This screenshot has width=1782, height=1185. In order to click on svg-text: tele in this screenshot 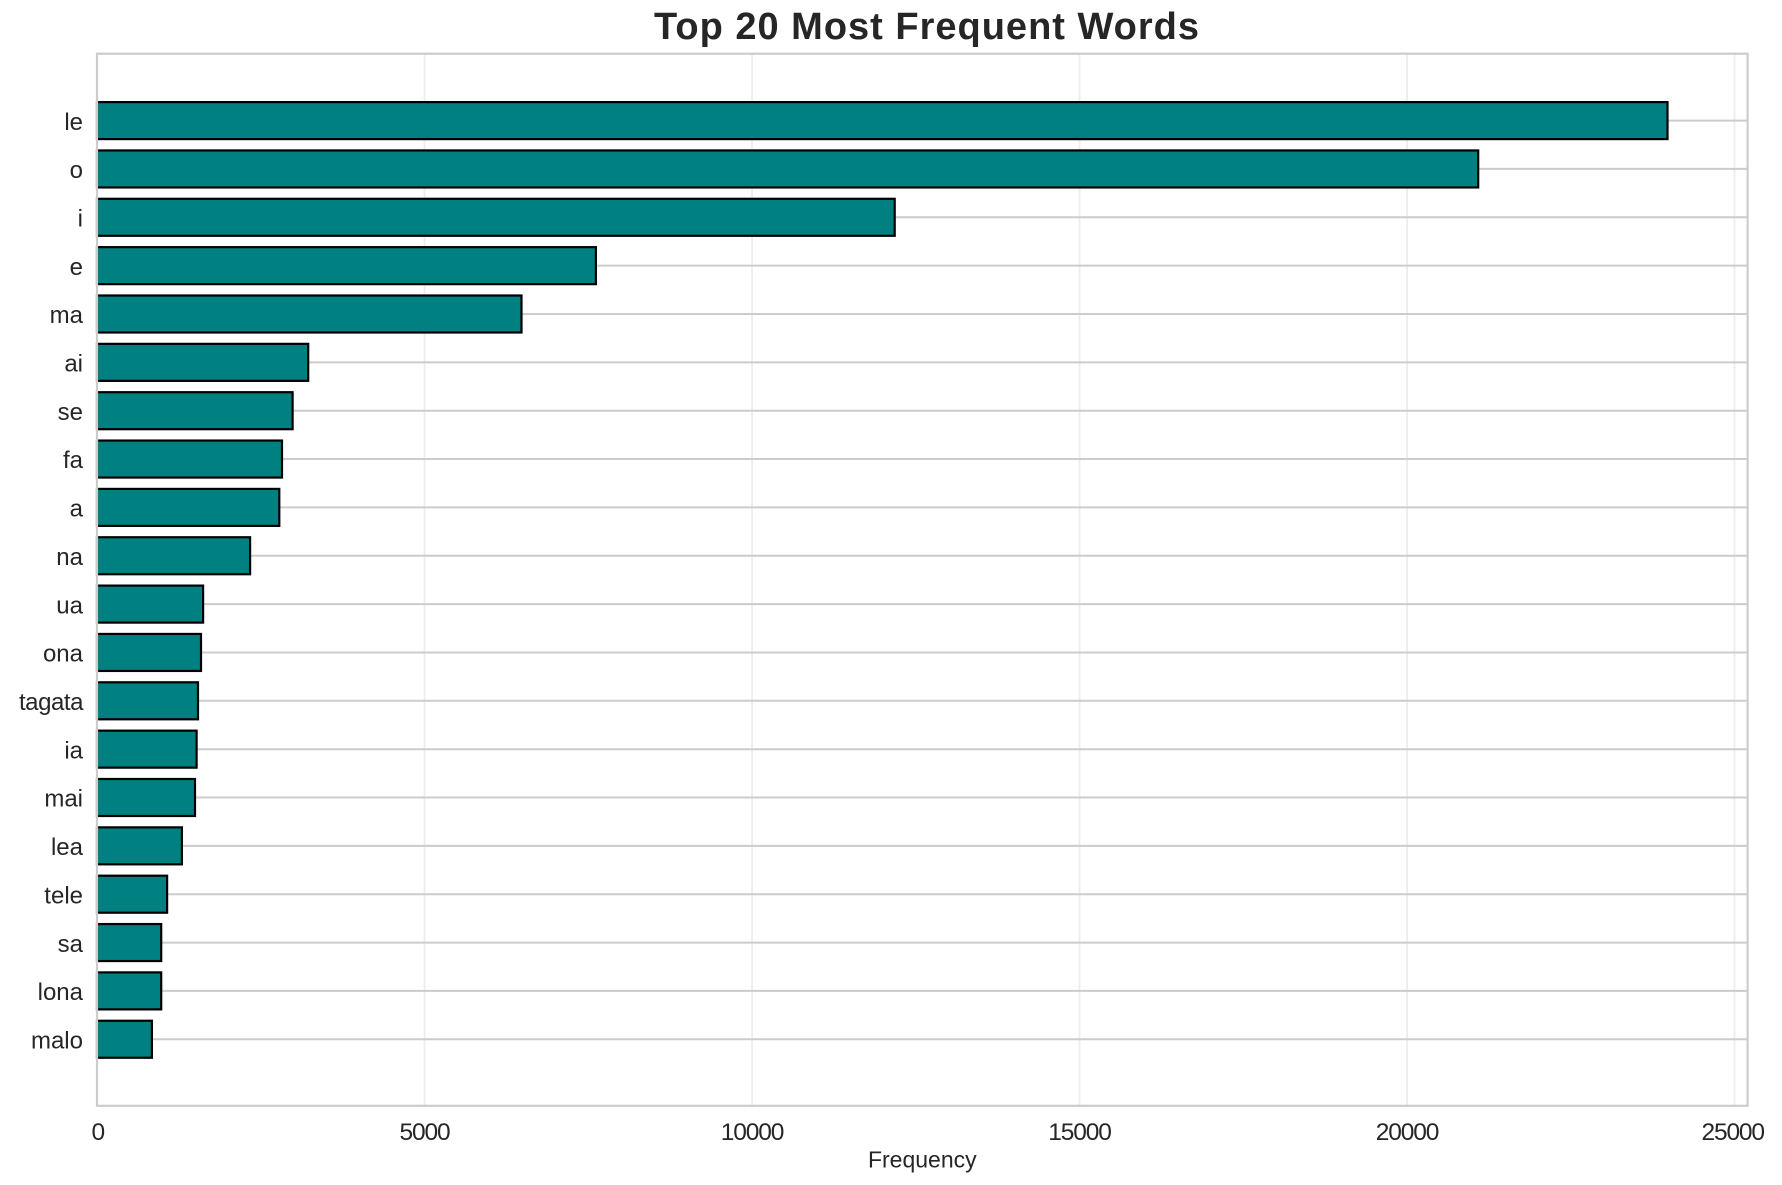, I will do `click(63, 895)`.